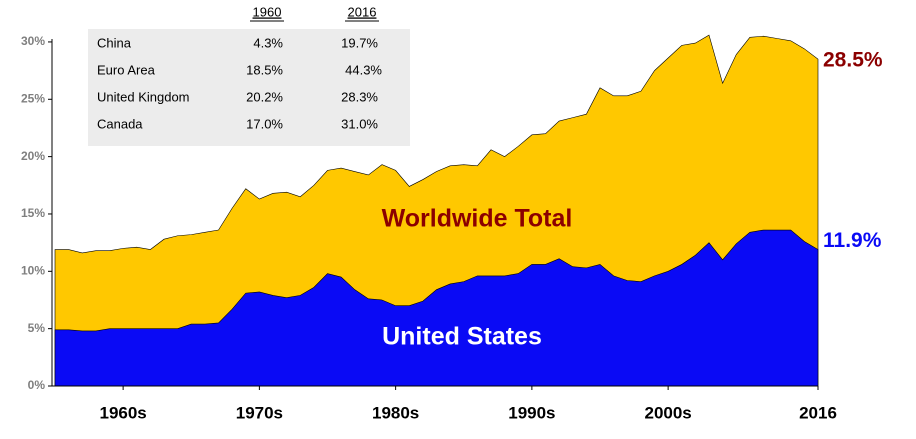 Image resolution: width=916 pixels, height=439 pixels. I want to click on table-cell: 4.3%, so click(268, 42).